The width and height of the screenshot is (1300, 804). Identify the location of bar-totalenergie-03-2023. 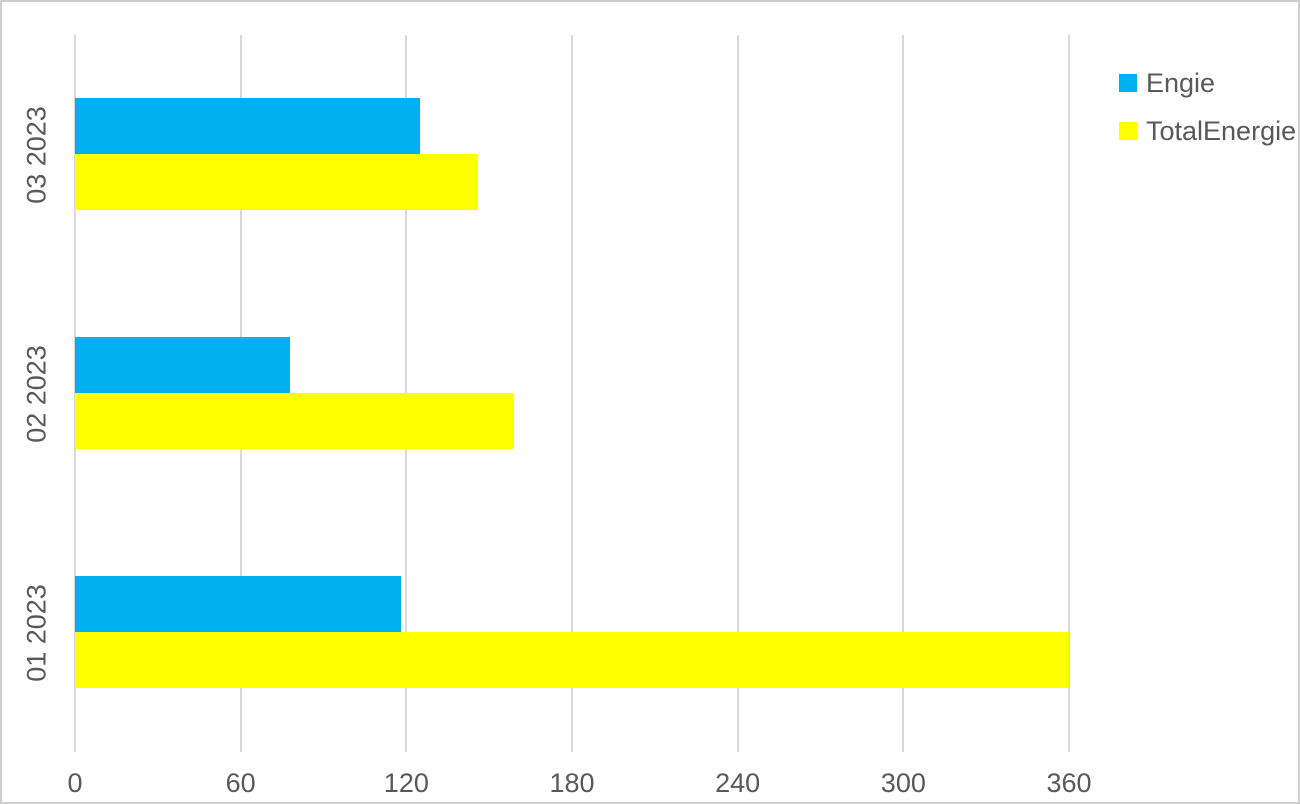
(277, 182).